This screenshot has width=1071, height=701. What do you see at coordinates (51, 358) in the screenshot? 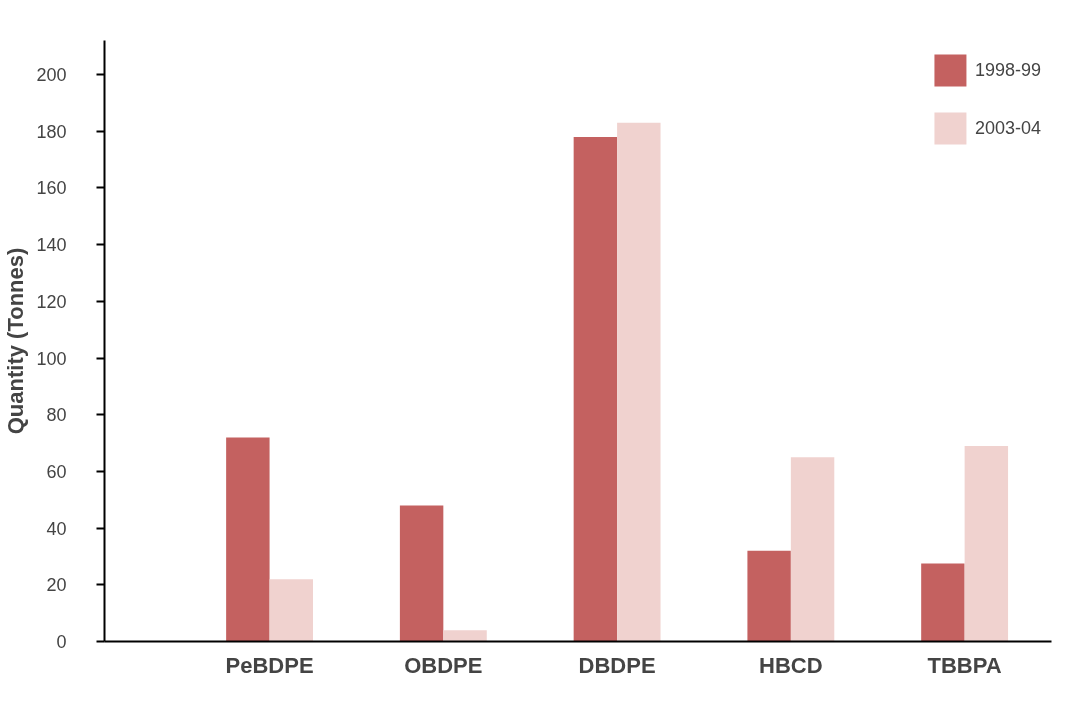
I see `y-tick-label: 100` at bounding box center [51, 358].